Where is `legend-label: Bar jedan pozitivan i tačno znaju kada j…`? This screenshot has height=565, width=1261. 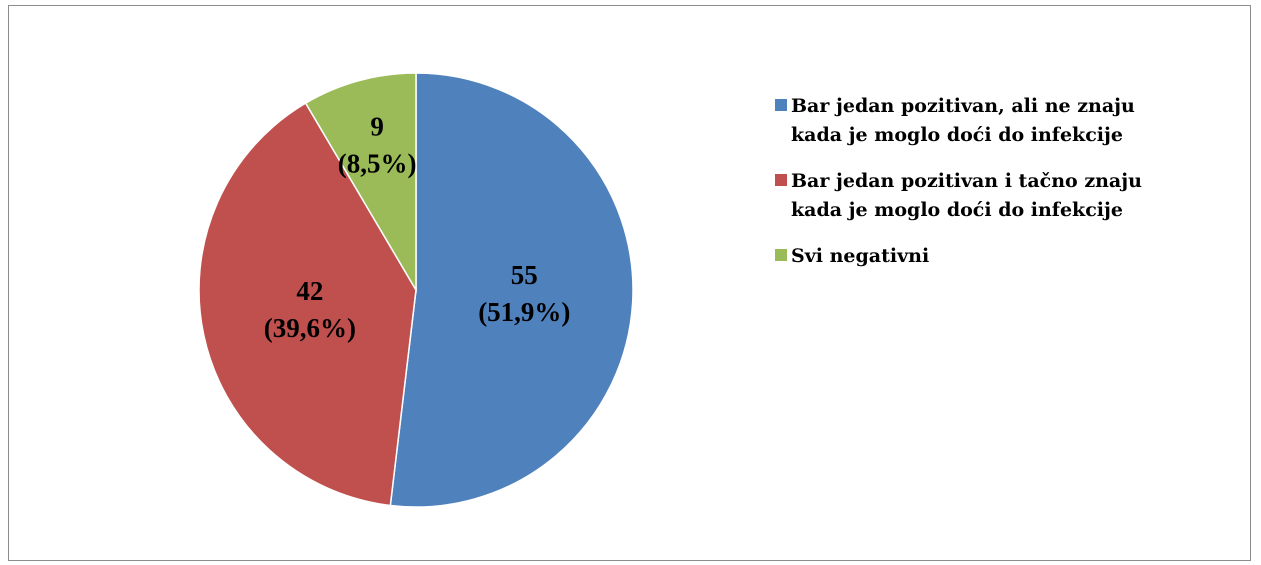
legend-label: Bar jedan pozitivan i tačno znaju kada j… is located at coordinates (966, 195).